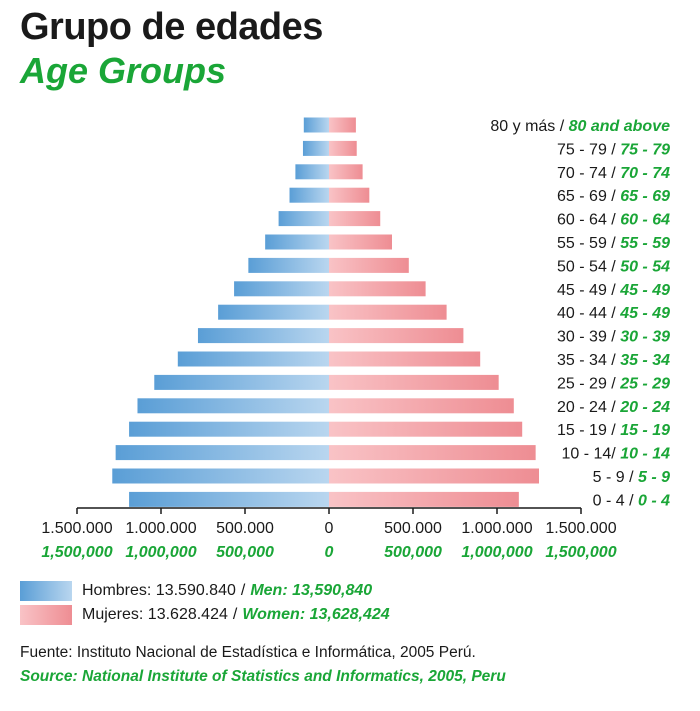 This screenshot has height=711, width=700. What do you see at coordinates (613, 383) in the screenshot?
I see `age-group-label: 25 - 29 / 25 - 29` at bounding box center [613, 383].